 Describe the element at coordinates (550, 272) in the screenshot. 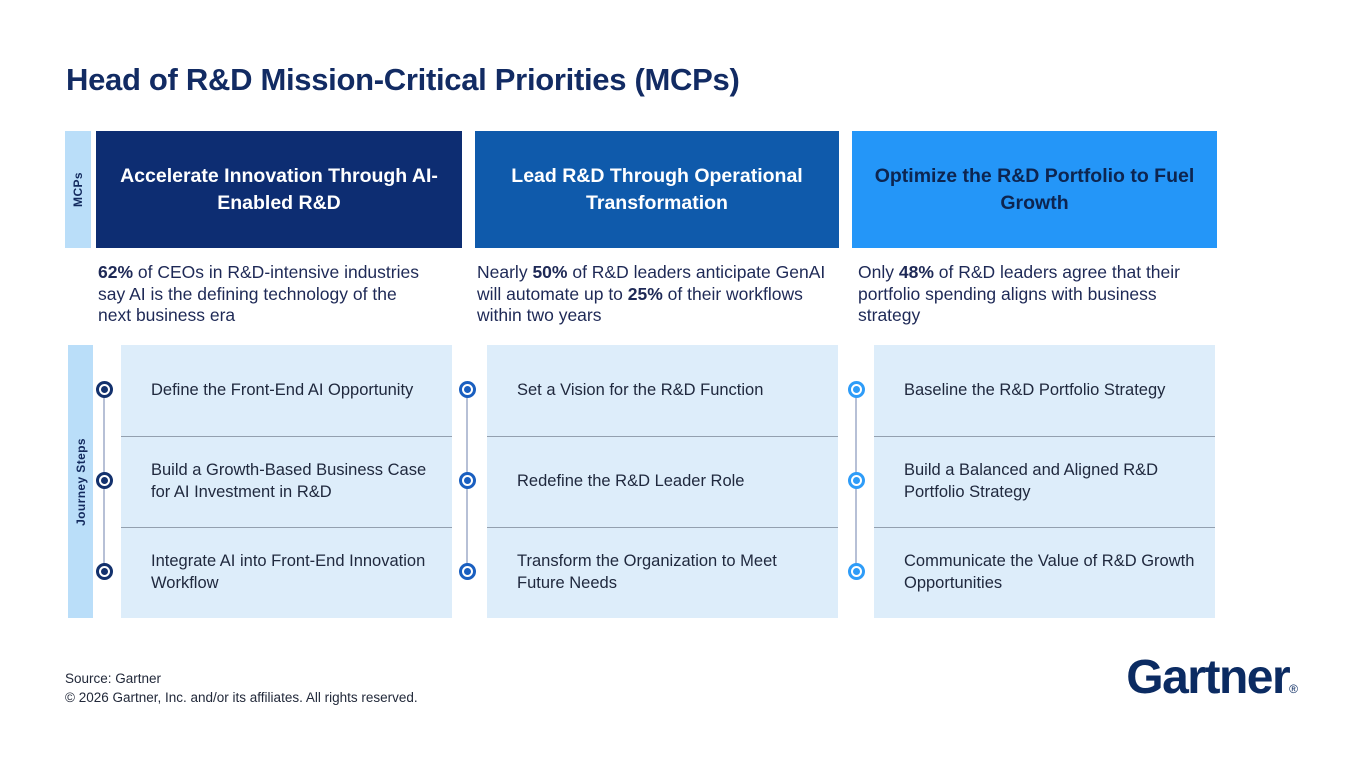

I see `stat-bold: 50%` at that location.